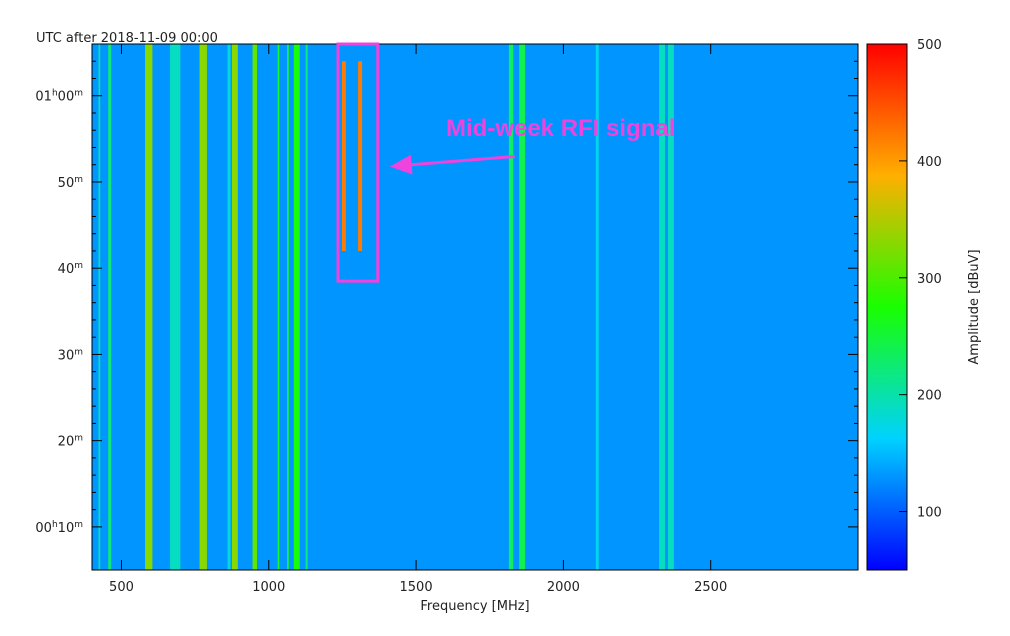 Image resolution: width=1010 pixels, height=636 pixels. Describe the element at coordinates (929, 513) in the screenshot. I see `colorbar-tick-label-0: 100` at that location.